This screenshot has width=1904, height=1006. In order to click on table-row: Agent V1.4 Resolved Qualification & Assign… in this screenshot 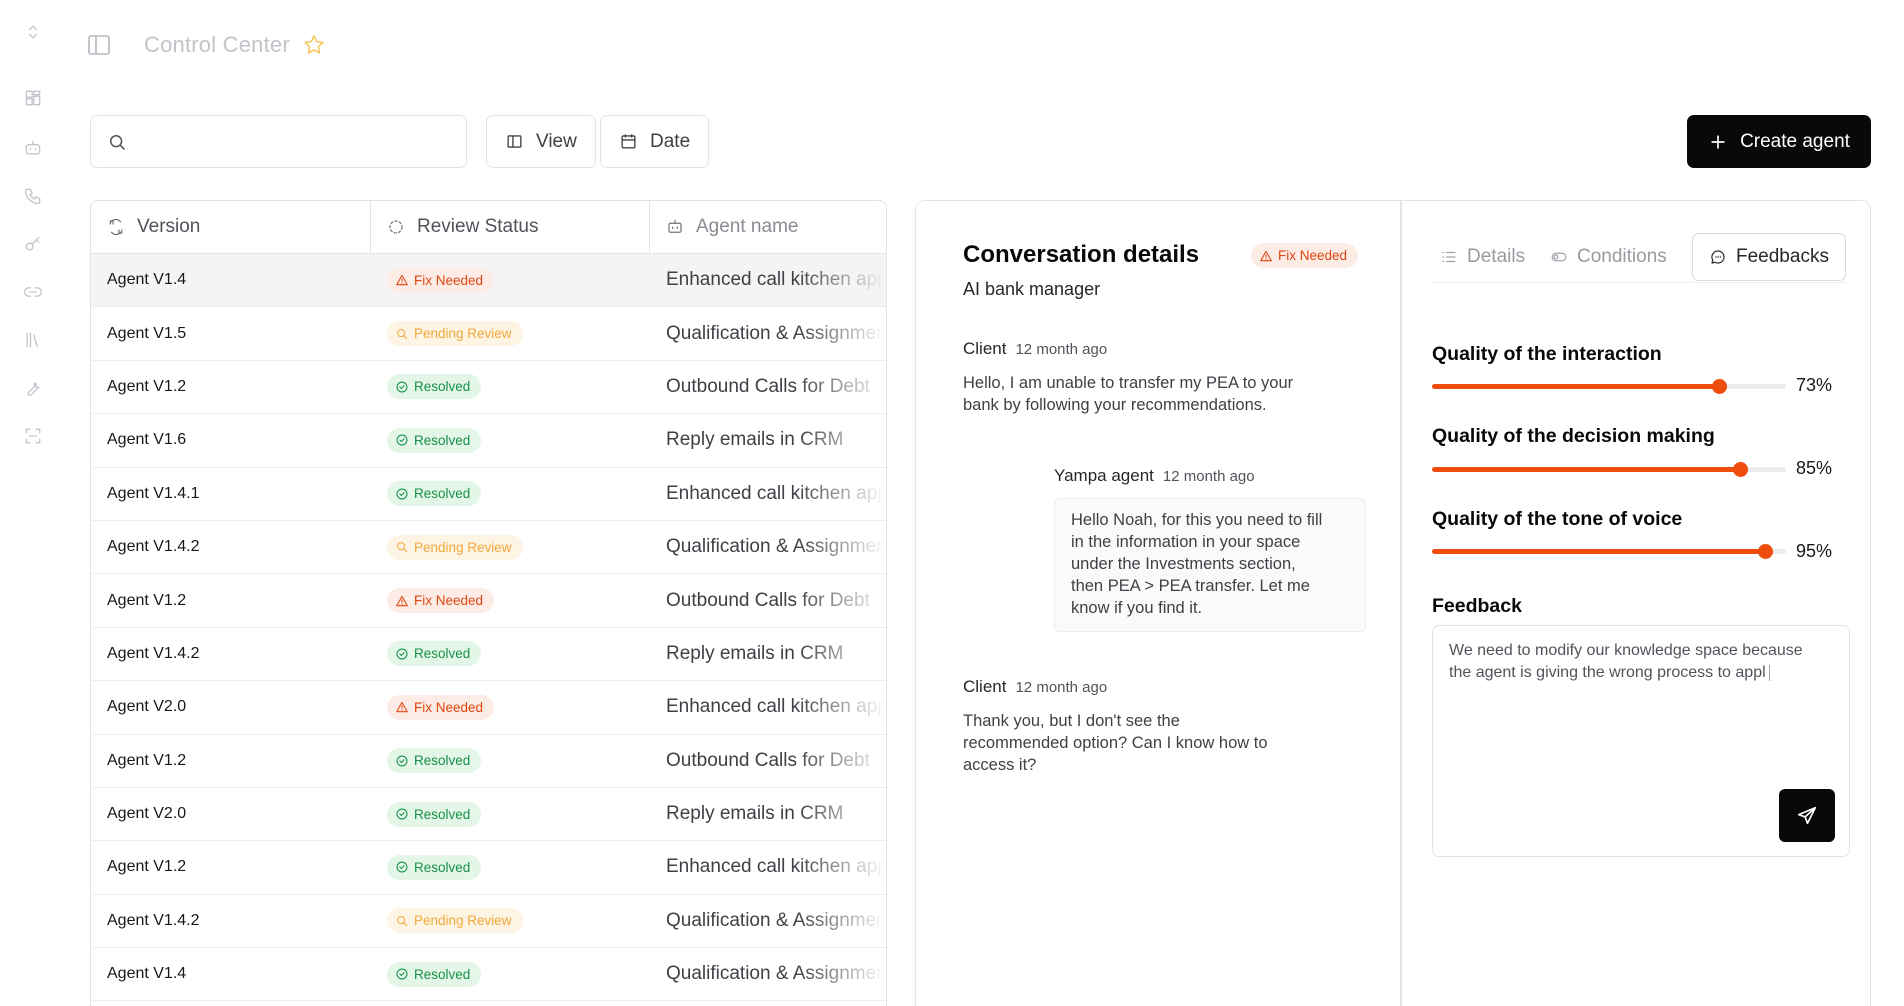, I will do `click(488, 975)`.